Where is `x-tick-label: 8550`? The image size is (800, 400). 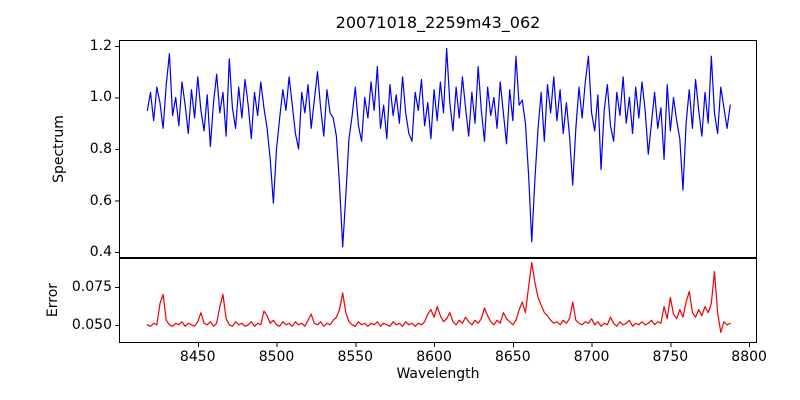
x-tick-label: 8550 is located at coordinates (355, 357).